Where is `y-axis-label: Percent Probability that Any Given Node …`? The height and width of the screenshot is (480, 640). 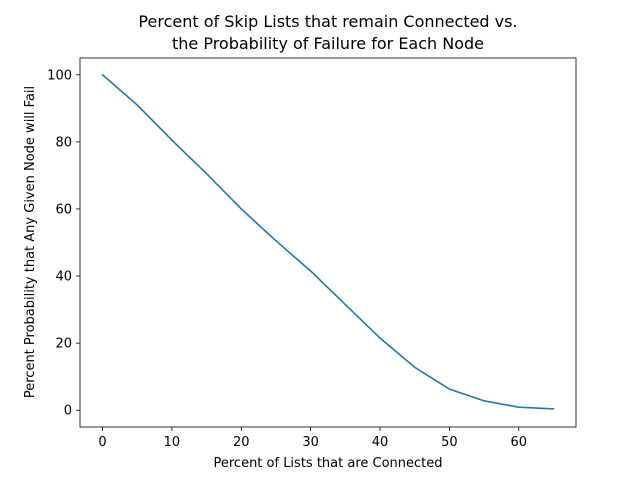
y-axis-label: Percent Probability that Any Given Node … is located at coordinates (30, 242).